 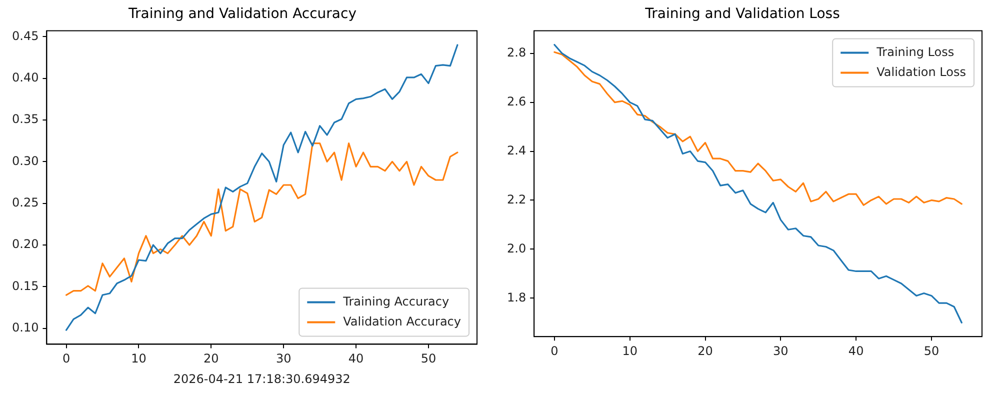 I want to click on y-tick-label: 0.20, so click(x=25, y=244).